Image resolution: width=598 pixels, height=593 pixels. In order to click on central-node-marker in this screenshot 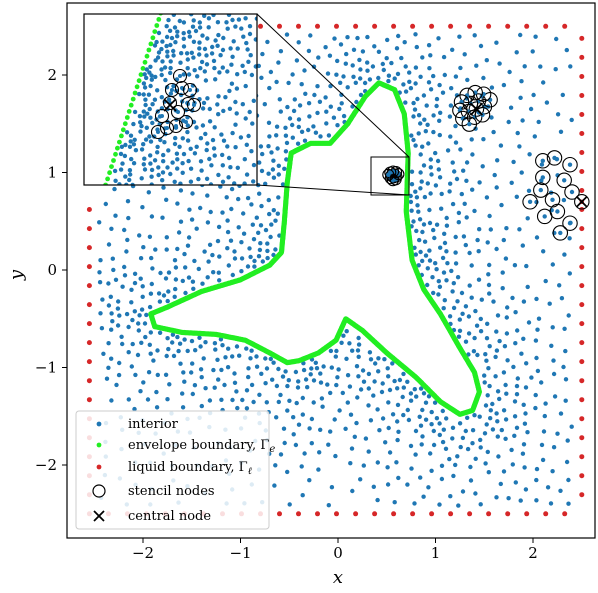, I will do `click(582, 202)`.